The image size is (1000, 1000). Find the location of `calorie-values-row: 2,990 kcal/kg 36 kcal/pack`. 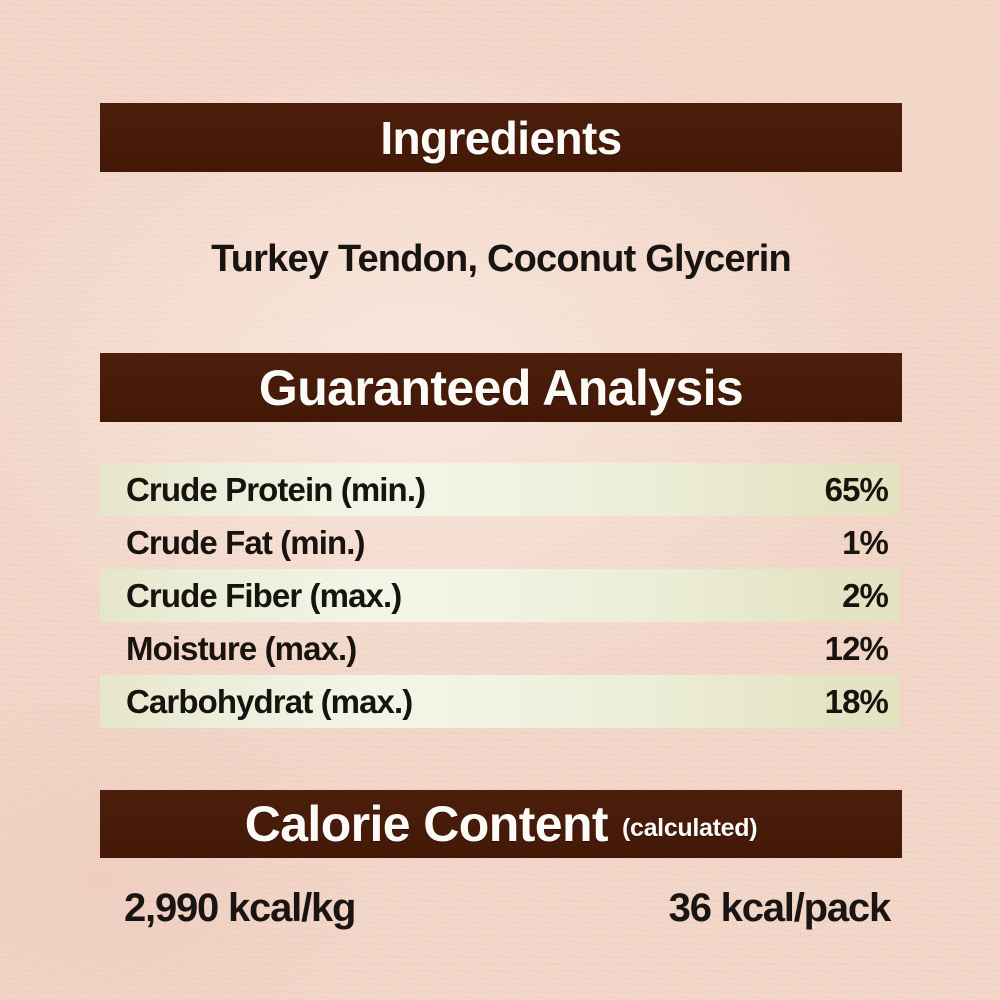

calorie-values-row: 2,990 kcal/kg 36 kcal/pack is located at coordinates (500, 908).